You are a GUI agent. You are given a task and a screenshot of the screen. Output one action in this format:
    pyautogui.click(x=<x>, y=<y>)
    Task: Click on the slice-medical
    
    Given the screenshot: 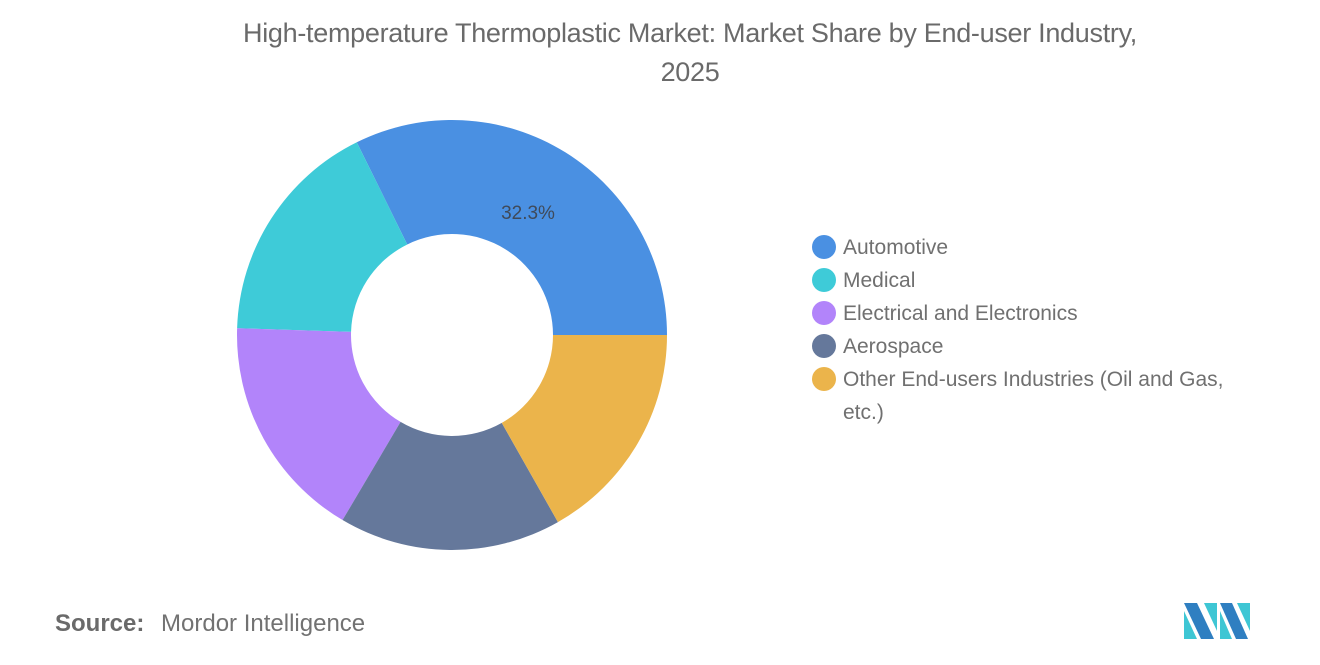 What is the action you would take?
    pyautogui.click(x=322, y=237)
    